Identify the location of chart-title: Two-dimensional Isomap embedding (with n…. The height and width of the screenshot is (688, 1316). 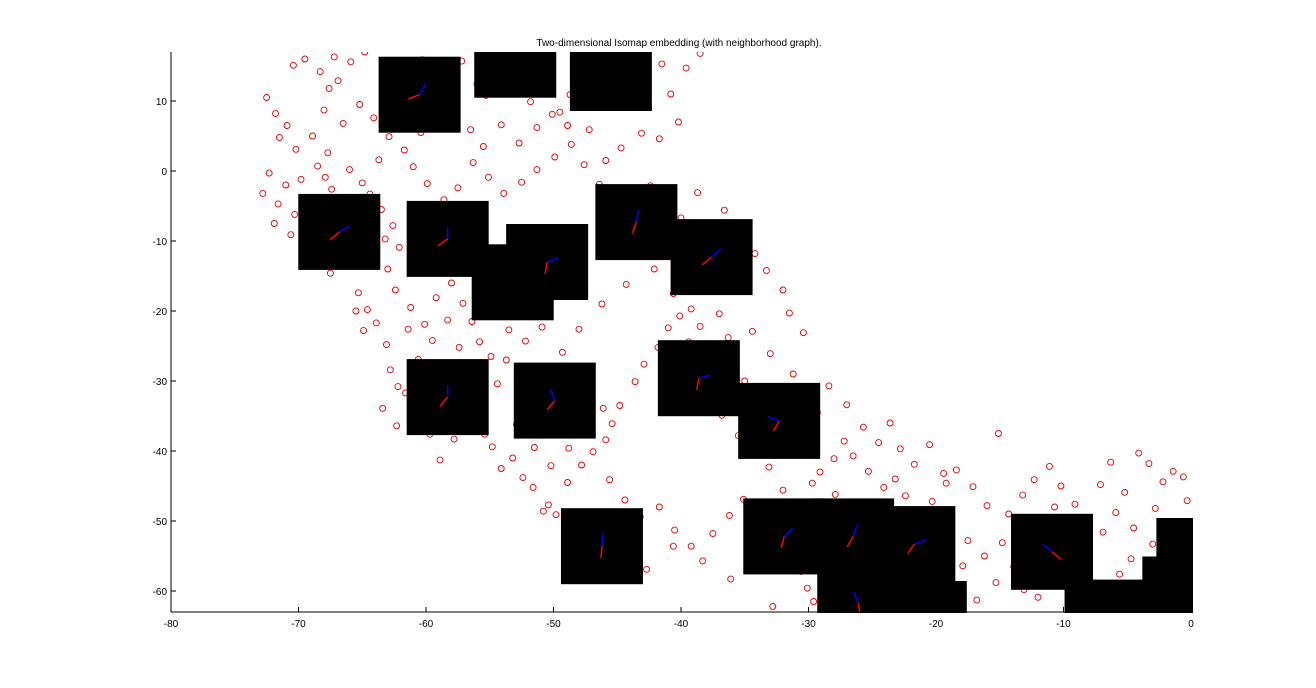
(678, 43).